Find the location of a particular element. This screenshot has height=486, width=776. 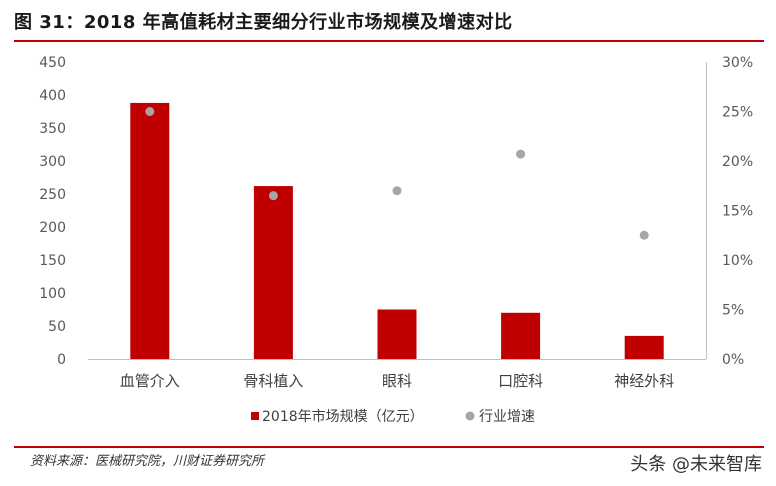

y2-tick-label: 30% is located at coordinates (737, 63).